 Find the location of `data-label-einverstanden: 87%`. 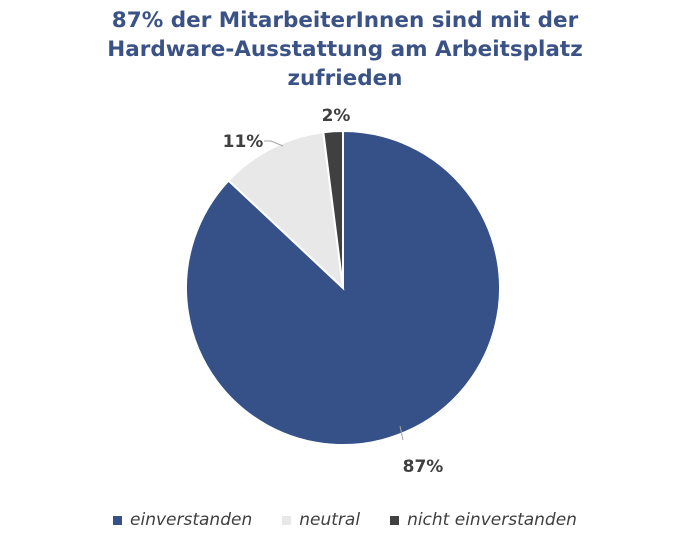

data-label-einverstanden: 87% is located at coordinates (423, 467).